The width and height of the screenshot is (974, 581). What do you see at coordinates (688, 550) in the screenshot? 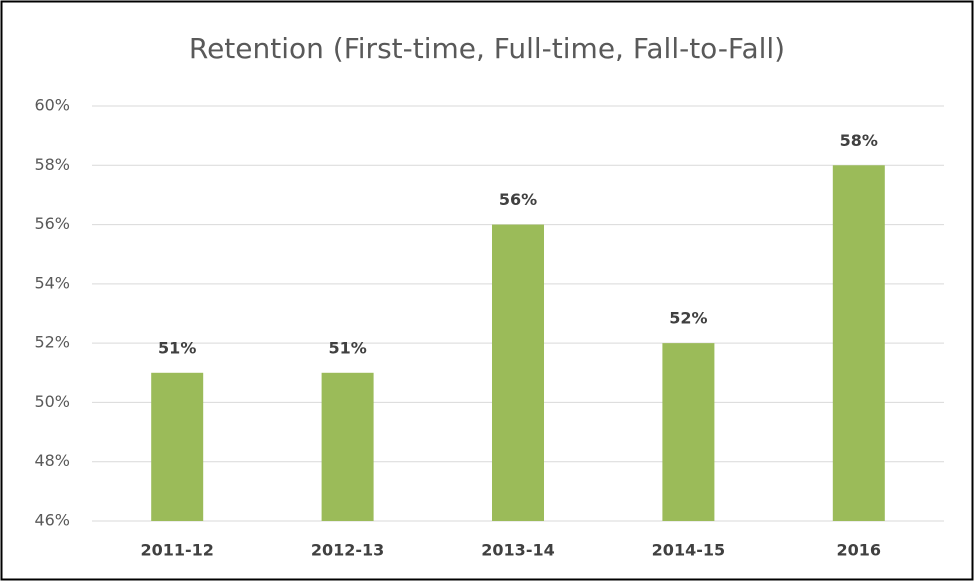
I see `x-tick-label: 2014-15` at bounding box center [688, 550].